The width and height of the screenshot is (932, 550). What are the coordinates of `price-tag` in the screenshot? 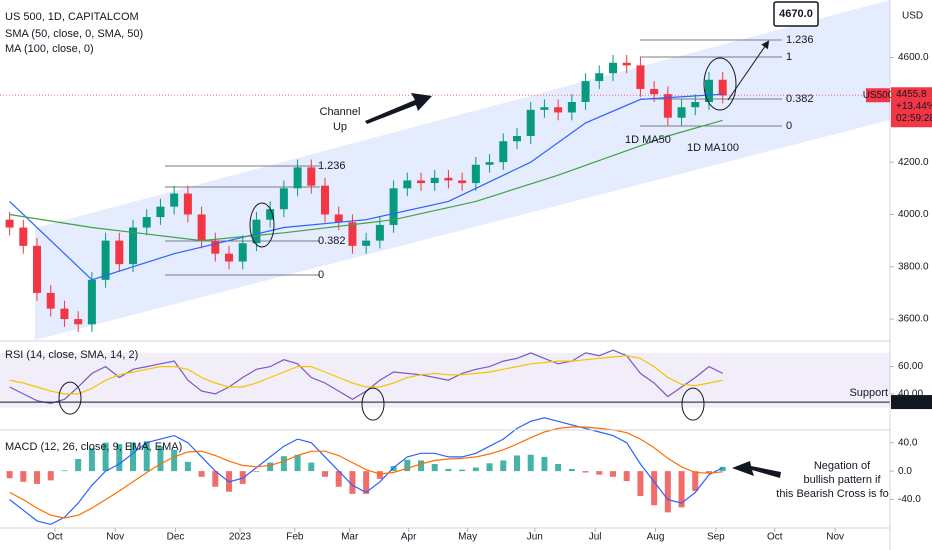 It's located at (911, 107).